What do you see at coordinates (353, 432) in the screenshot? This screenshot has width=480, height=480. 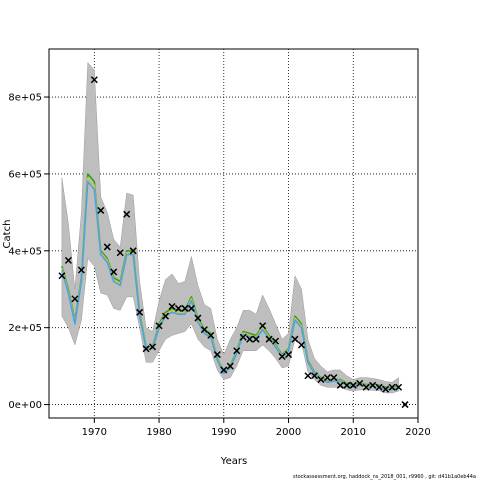 I see `x-tick-label: 2010` at bounding box center [353, 432].